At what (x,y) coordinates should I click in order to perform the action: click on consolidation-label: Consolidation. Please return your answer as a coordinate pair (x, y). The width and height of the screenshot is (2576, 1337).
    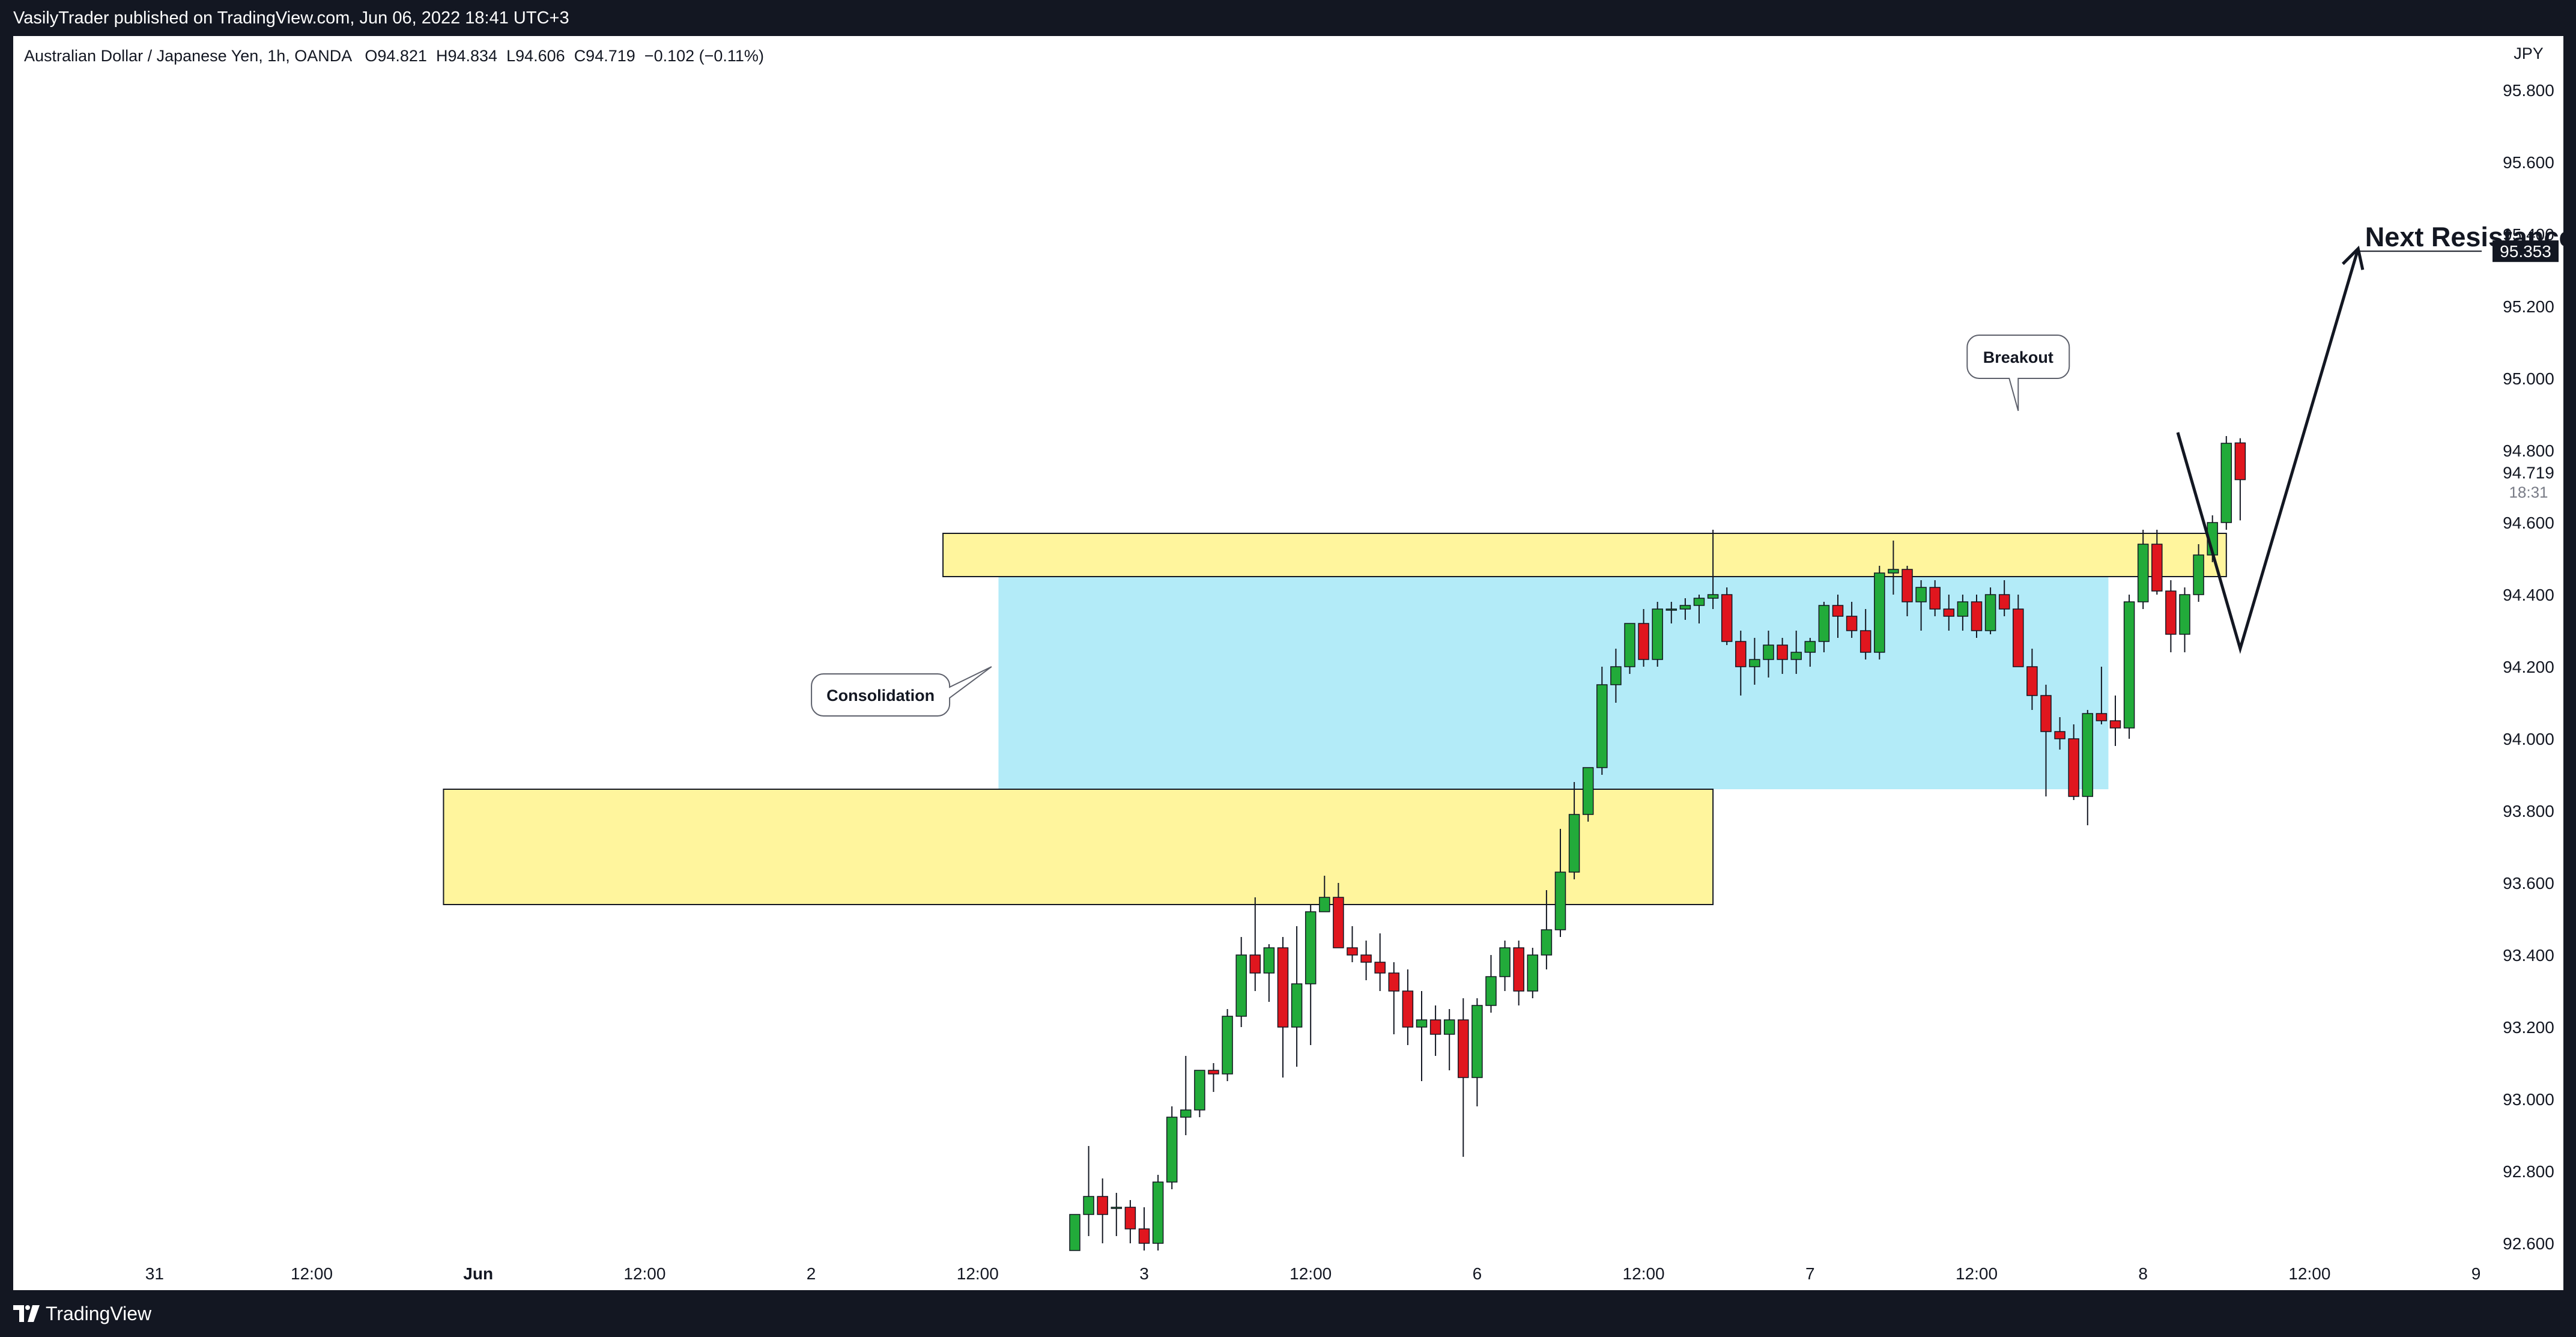
    Looking at the image, I should click on (880, 696).